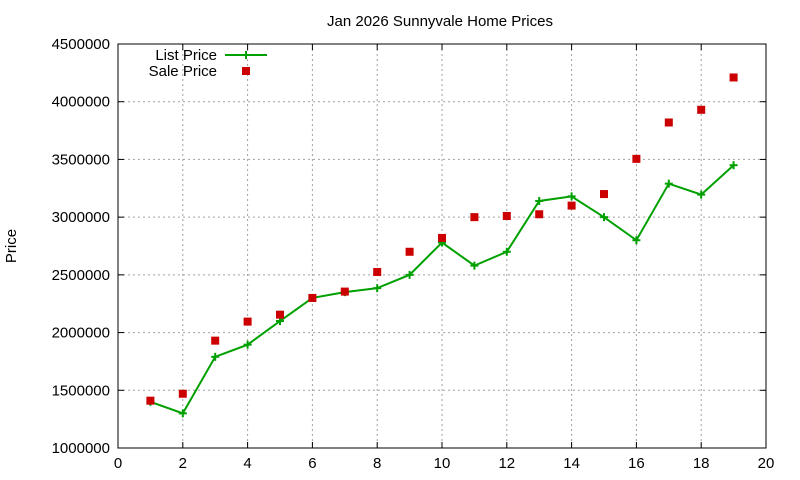  What do you see at coordinates (81, 102) in the screenshot?
I see `y-tick-label: 4000000` at bounding box center [81, 102].